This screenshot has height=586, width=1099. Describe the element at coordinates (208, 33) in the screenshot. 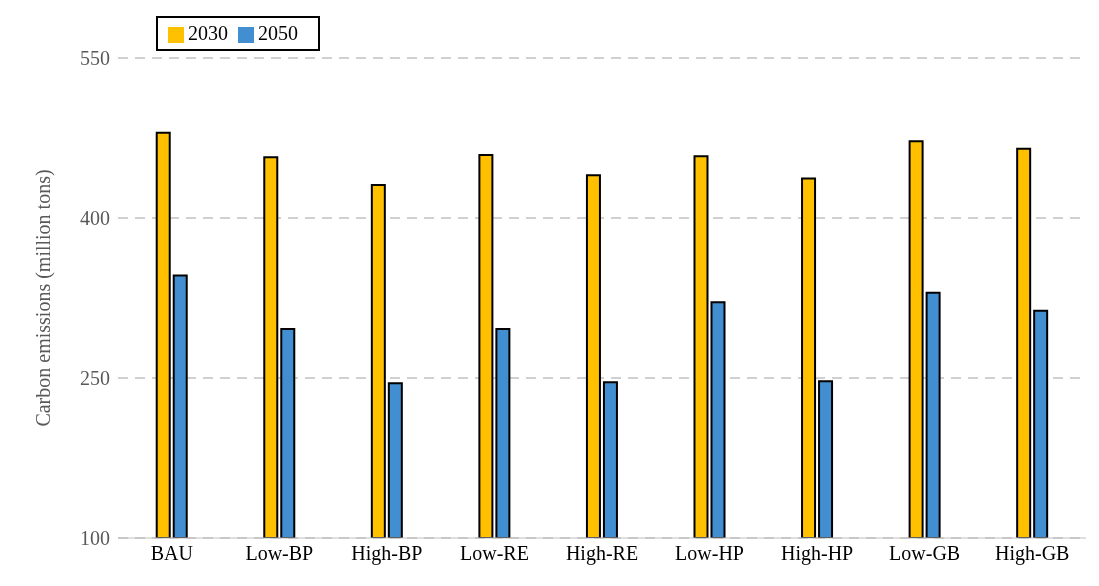

I see `legend-label: 2030` at that location.